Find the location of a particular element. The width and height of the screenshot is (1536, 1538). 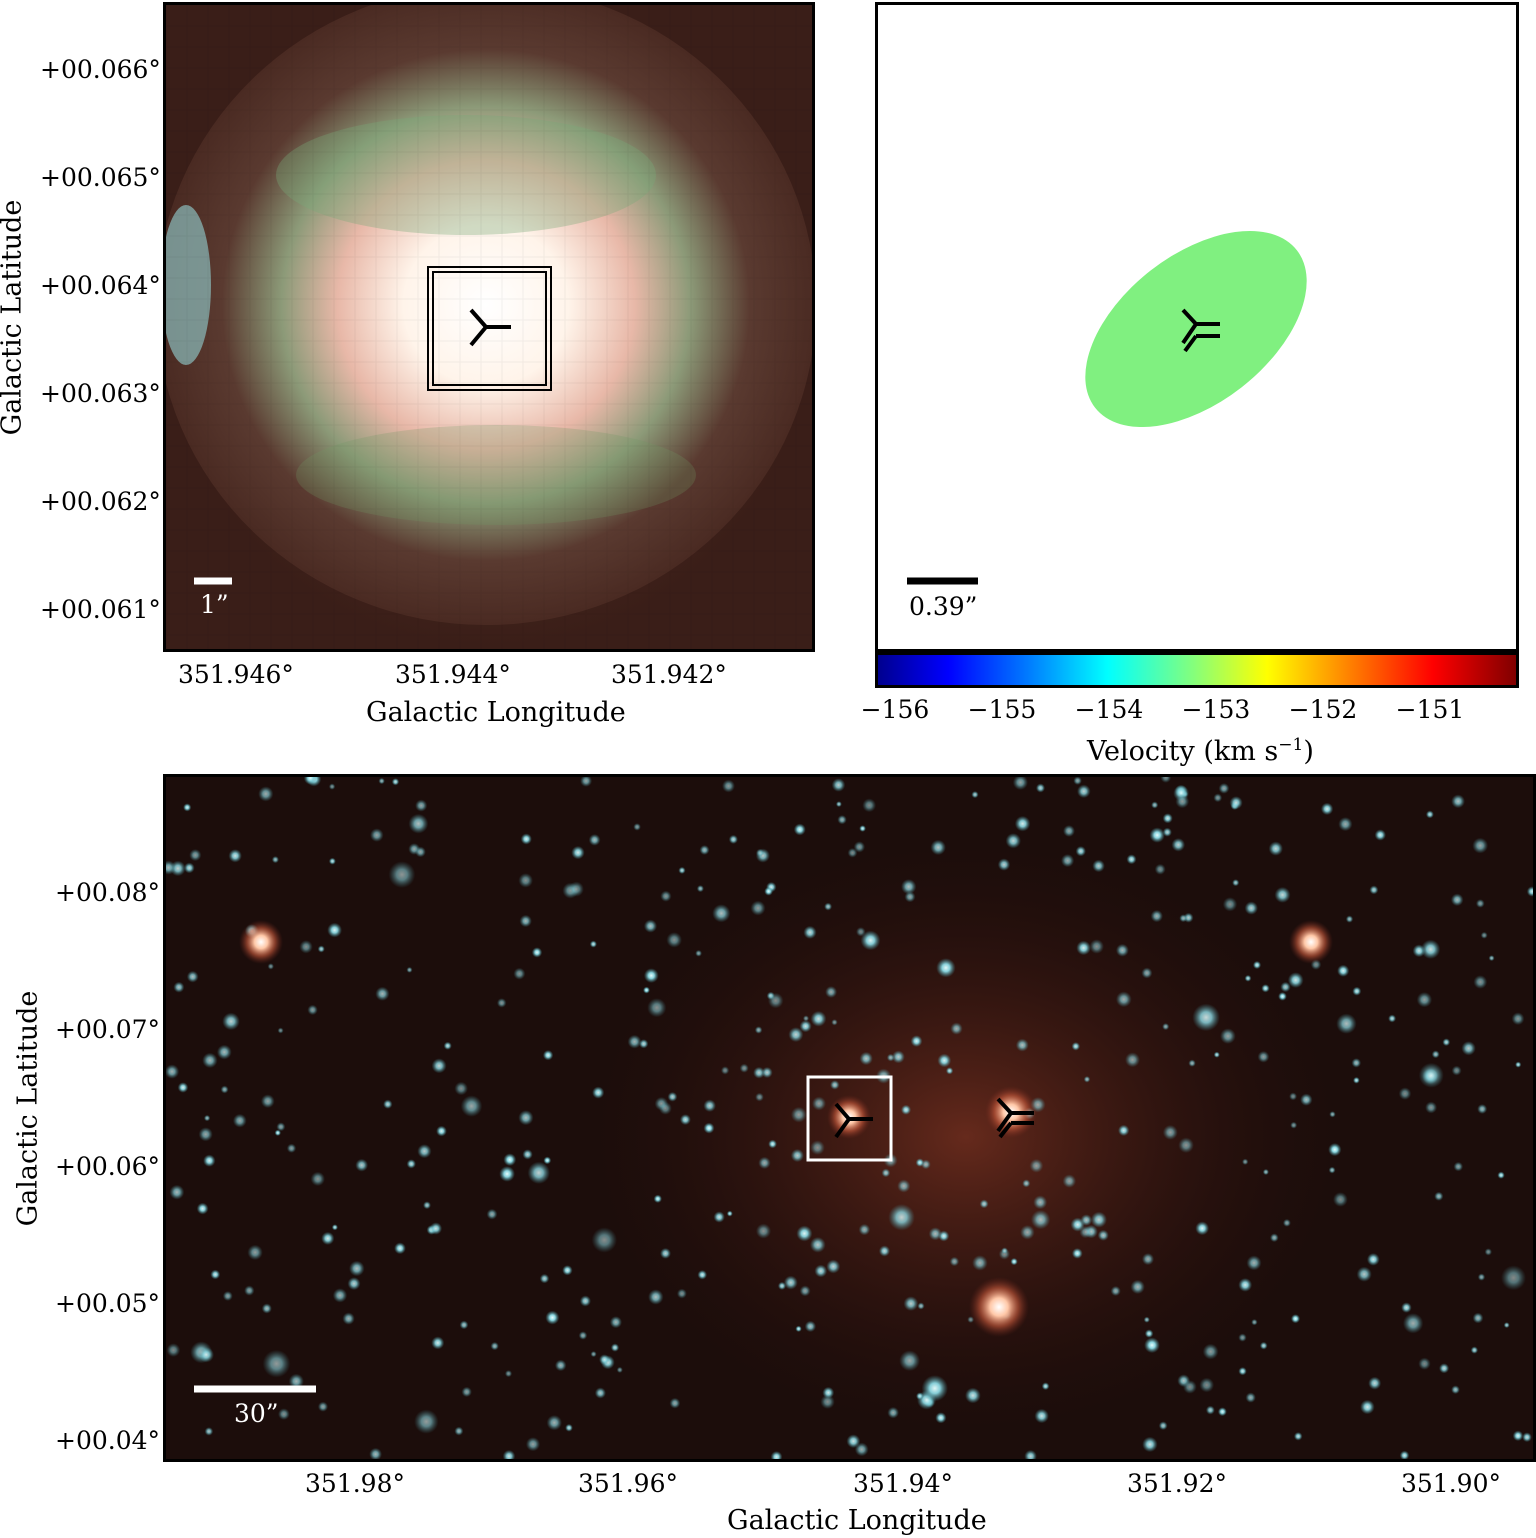

colorbar-tick-label: −153 is located at coordinates (1216, 709).